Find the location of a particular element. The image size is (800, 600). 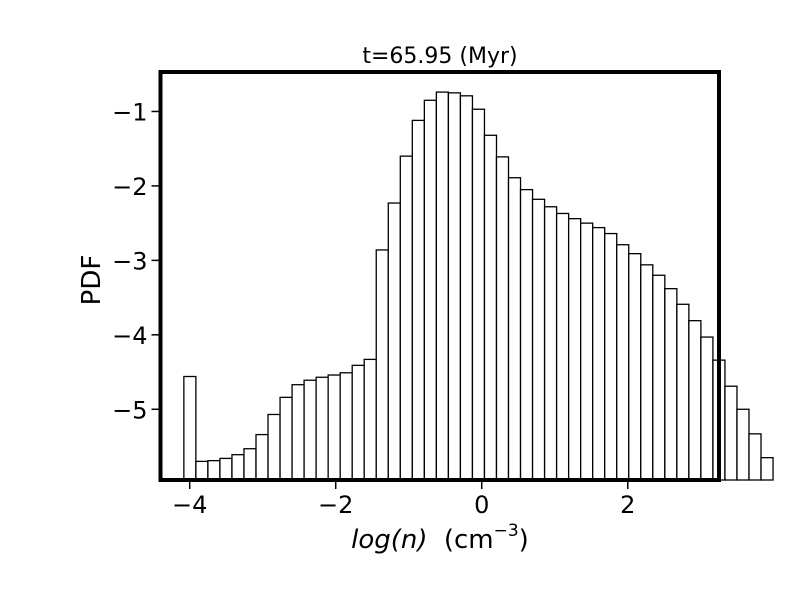

y-tick-label: −2 is located at coordinates (129, 187).